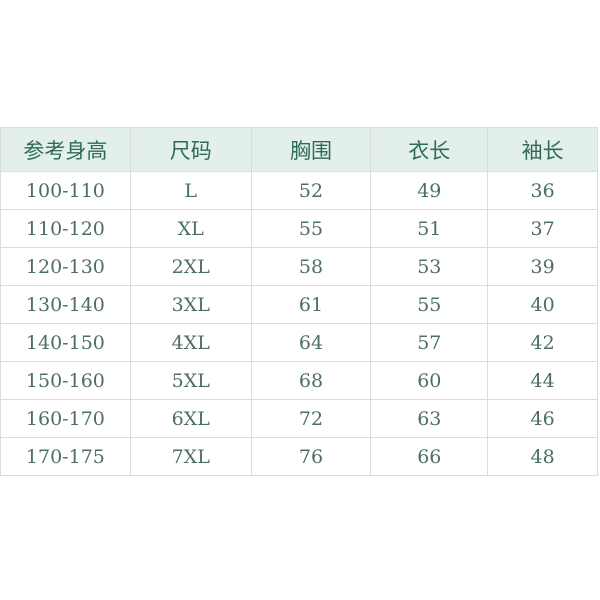 The height and width of the screenshot is (600, 600). Describe the element at coordinates (542, 342) in the screenshot. I see `table-cell: 42` at that location.